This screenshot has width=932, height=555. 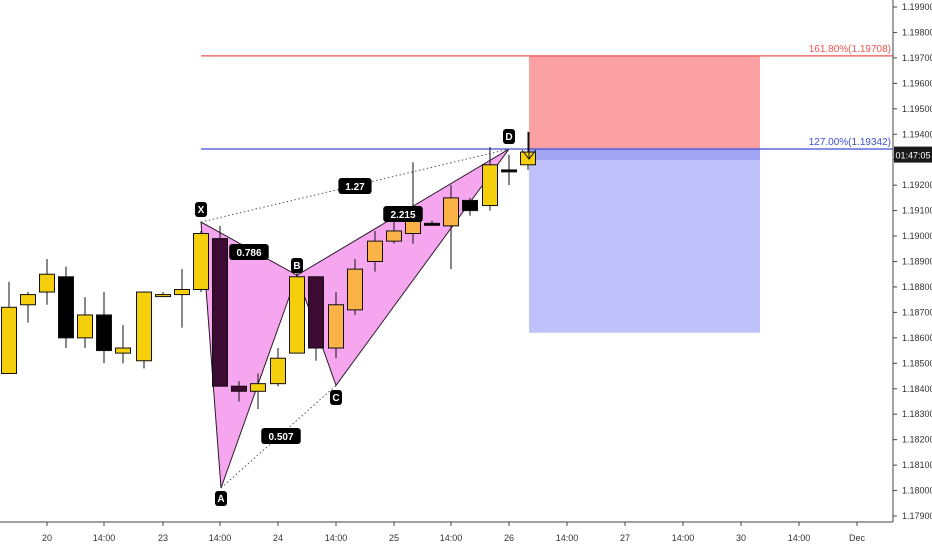 What do you see at coordinates (917, 134) in the screenshot?
I see `price-tick-label: 1.19400` at bounding box center [917, 134].